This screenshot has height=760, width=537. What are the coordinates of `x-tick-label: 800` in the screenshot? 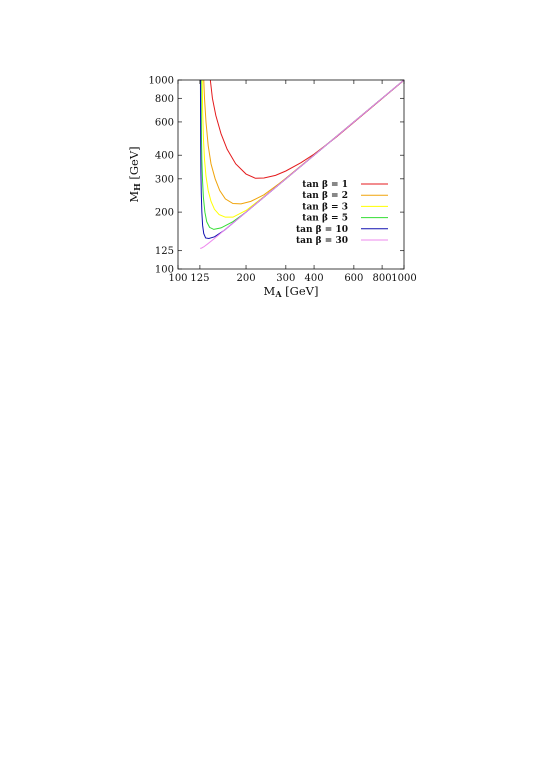 It's located at (382, 278).